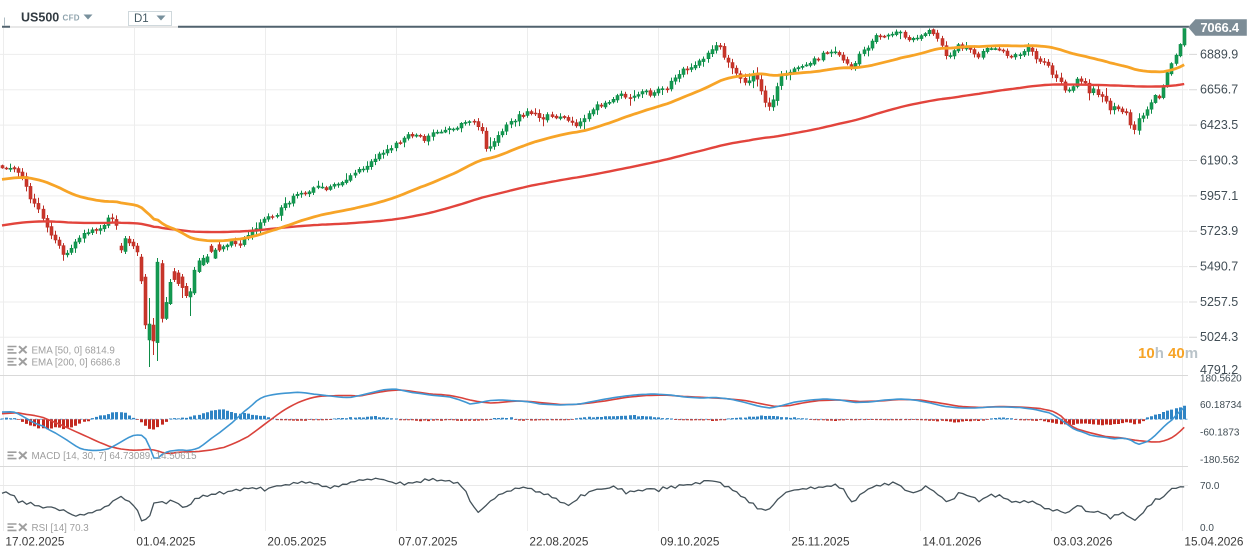 The height and width of the screenshot is (560, 1260). I want to click on svg-text: 5024.3, so click(1219, 337).